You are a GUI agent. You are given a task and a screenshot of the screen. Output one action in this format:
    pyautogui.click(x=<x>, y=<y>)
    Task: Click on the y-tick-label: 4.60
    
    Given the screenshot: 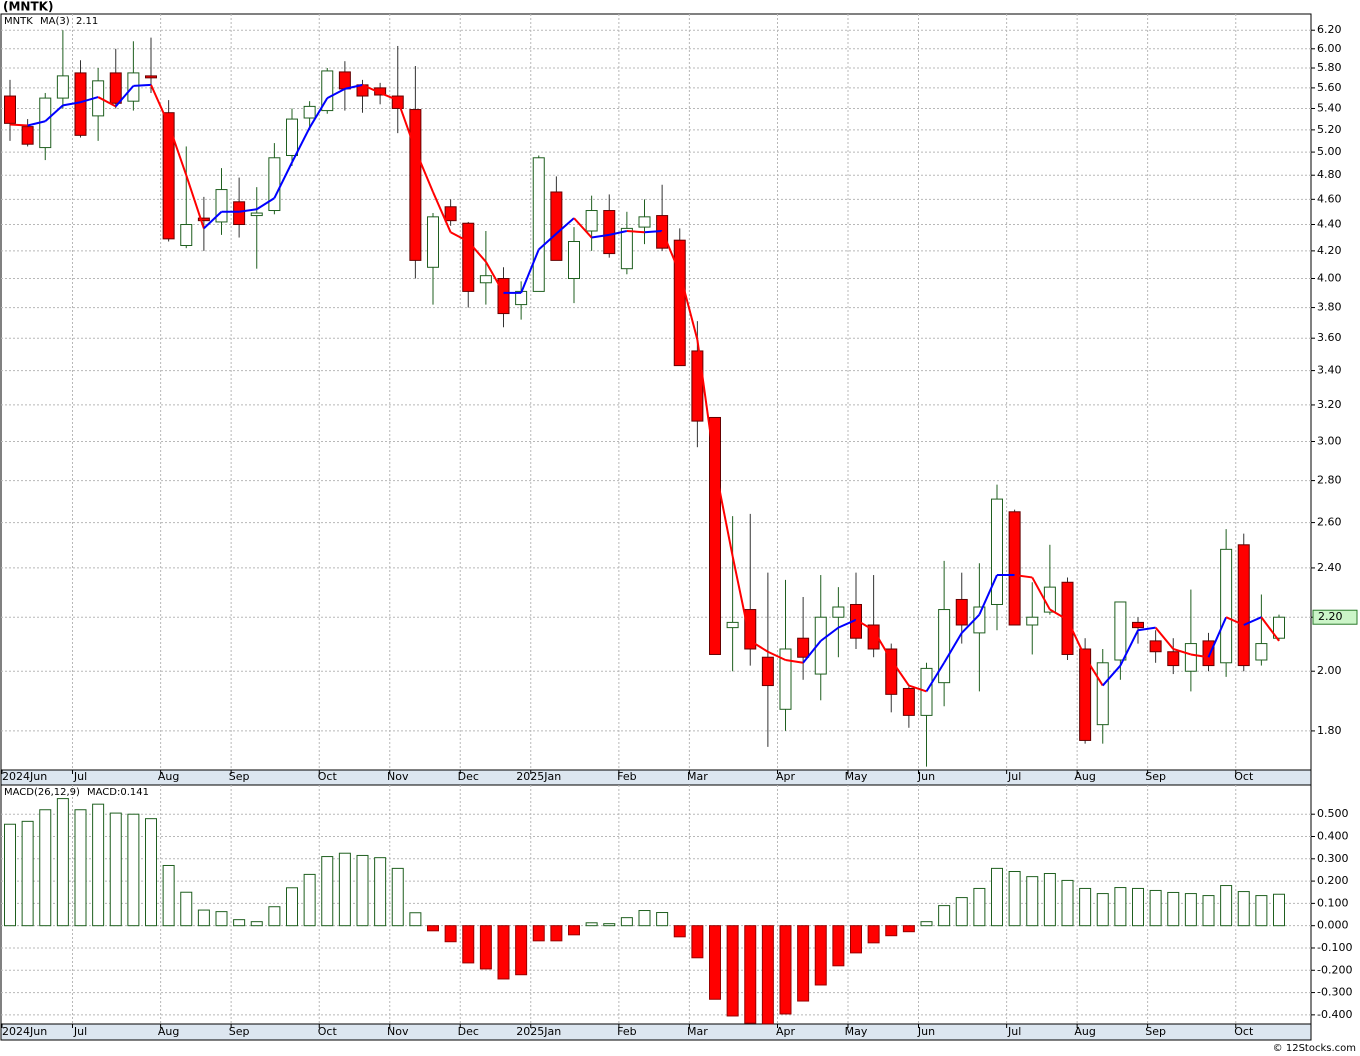 What is the action you would take?
    pyautogui.click(x=1329, y=198)
    